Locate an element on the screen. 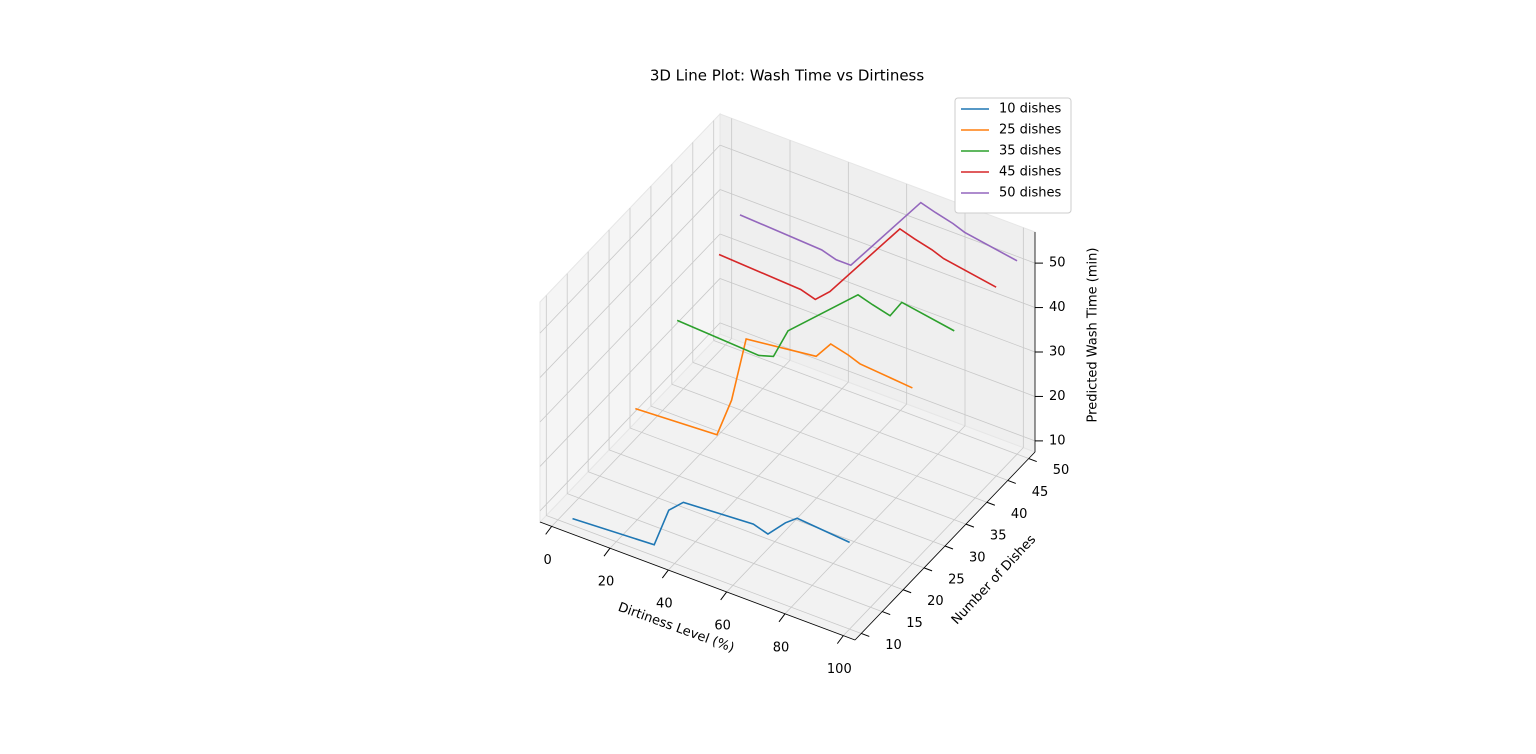 The height and width of the screenshot is (754, 1536). y-tick-label: 50 is located at coordinates (1061, 470).